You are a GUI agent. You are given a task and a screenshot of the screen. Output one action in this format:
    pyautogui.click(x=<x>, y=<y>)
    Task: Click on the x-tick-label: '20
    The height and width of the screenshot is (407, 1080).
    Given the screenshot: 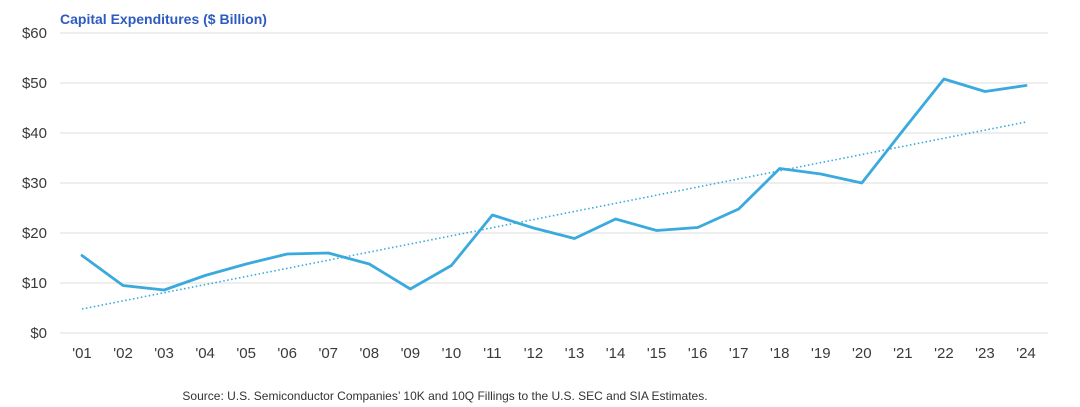 What is the action you would take?
    pyautogui.click(x=862, y=353)
    